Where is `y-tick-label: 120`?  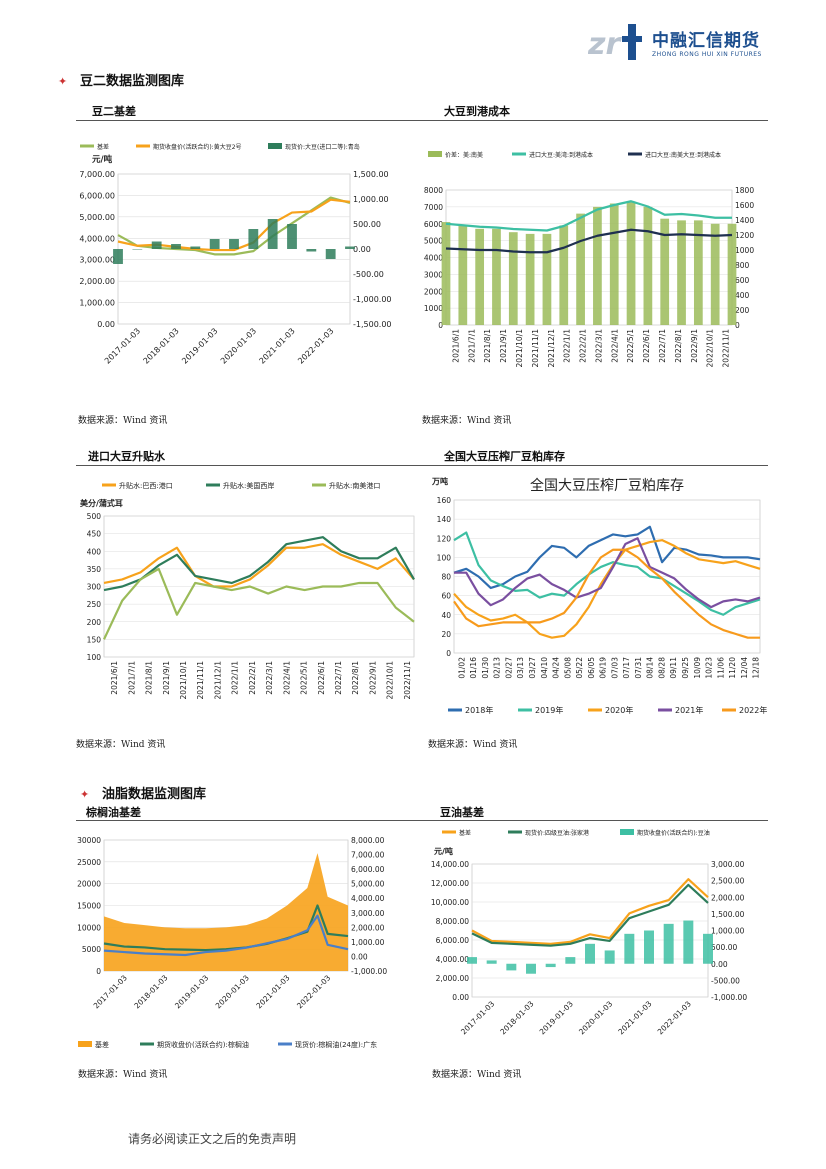
y-tick-label: 120 is located at coordinates (444, 538).